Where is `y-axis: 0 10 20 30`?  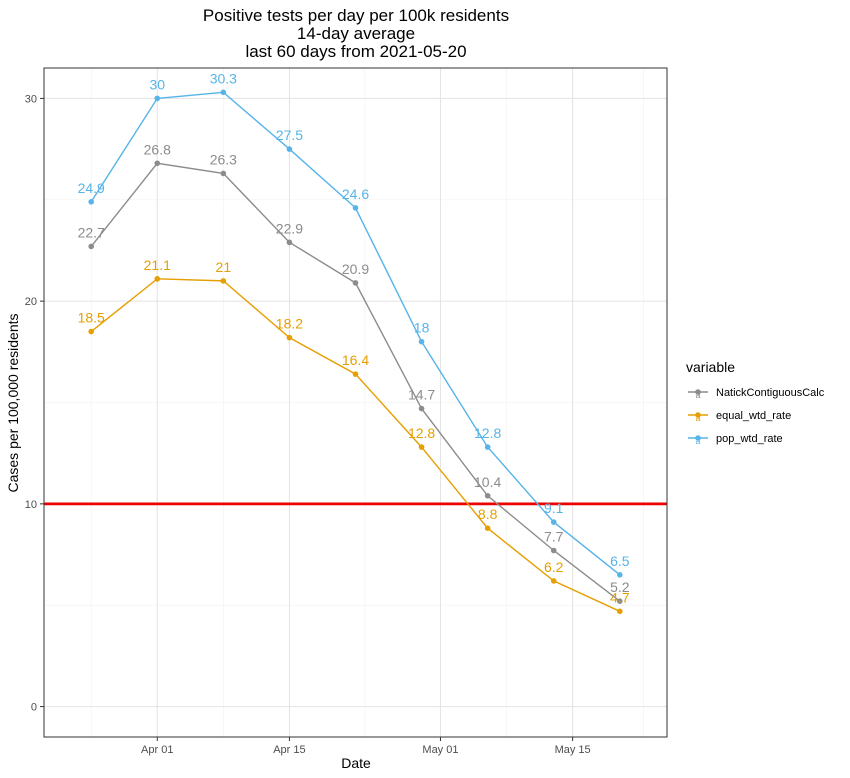
y-axis: 0 10 20 30 is located at coordinates (34, 403).